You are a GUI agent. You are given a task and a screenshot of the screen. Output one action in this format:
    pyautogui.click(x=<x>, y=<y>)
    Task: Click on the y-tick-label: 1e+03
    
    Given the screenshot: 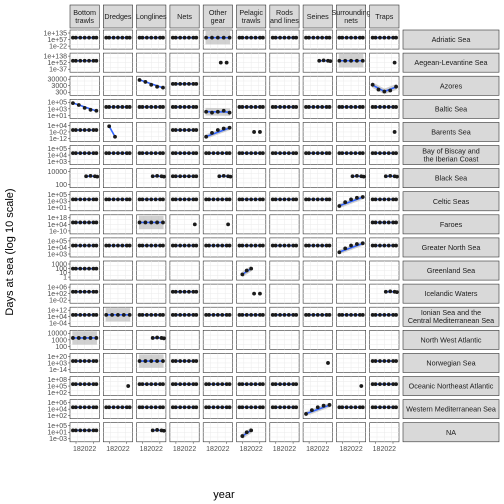 What is the action you would take?
    pyautogui.click(x=57, y=202)
    